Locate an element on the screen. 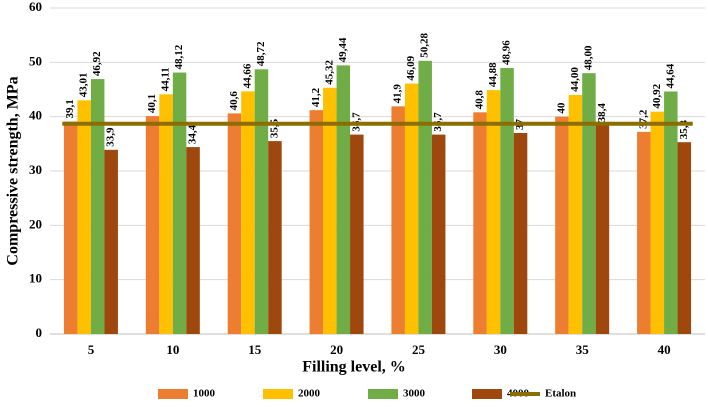  data-label: 40,1 is located at coordinates (152, 103).